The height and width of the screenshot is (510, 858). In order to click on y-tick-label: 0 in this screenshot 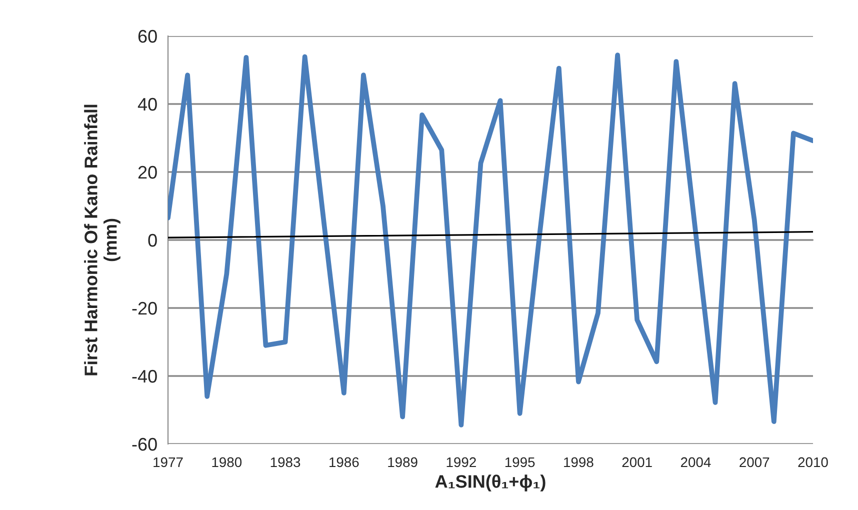, I will do `click(152, 240)`.